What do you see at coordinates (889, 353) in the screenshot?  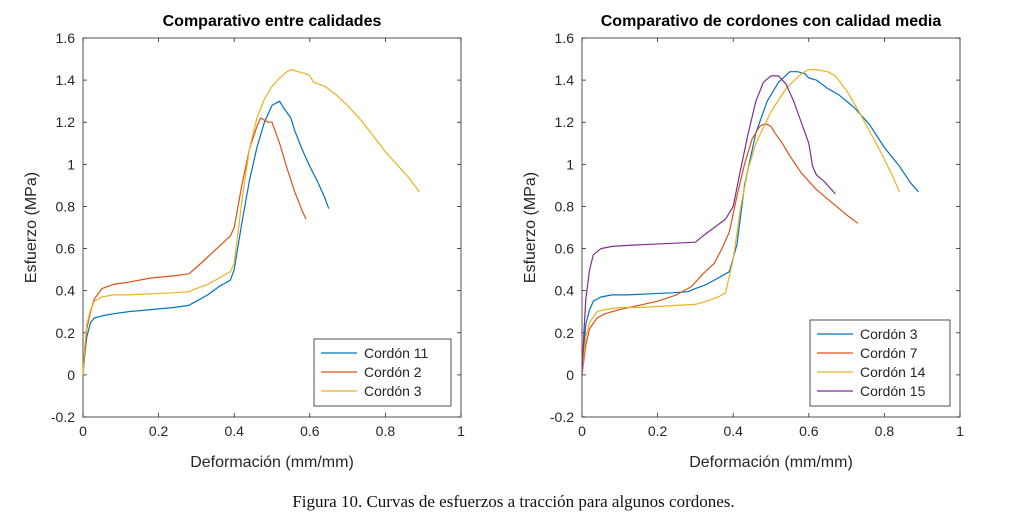 I see `legend-label: Cordón 7` at bounding box center [889, 353].